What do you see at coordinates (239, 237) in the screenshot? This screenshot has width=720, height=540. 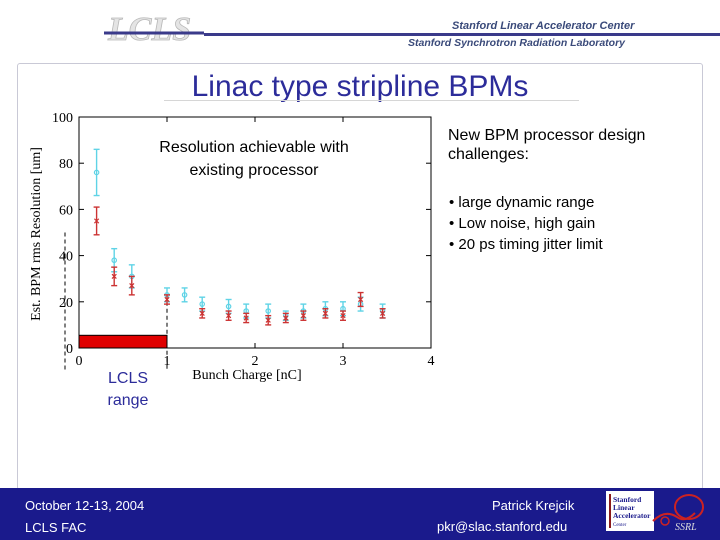 I see `chart-marks` at bounding box center [239, 237].